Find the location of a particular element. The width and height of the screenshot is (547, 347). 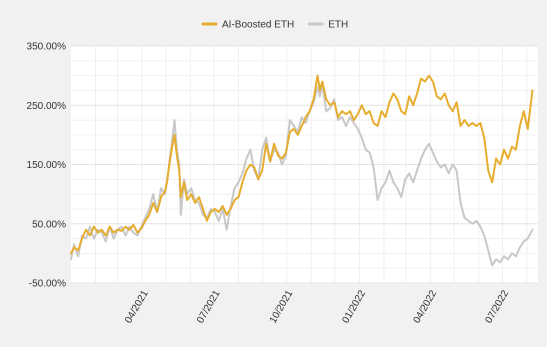

y-tick-label: 250.00% is located at coordinates (47, 106).